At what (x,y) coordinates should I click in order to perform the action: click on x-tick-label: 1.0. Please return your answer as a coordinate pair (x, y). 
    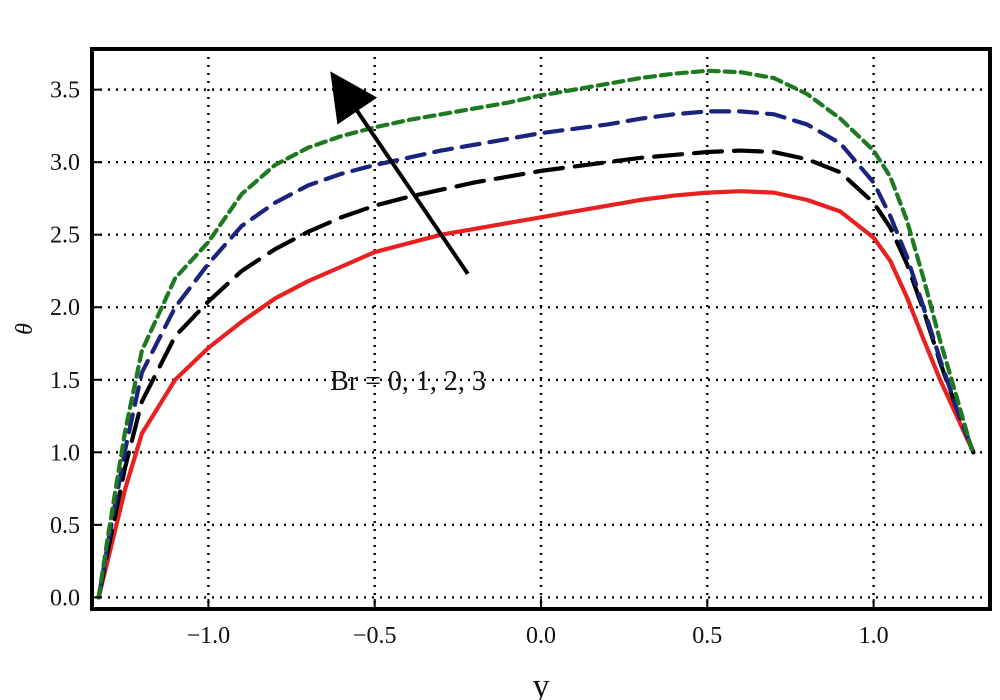
    Looking at the image, I should click on (874, 636).